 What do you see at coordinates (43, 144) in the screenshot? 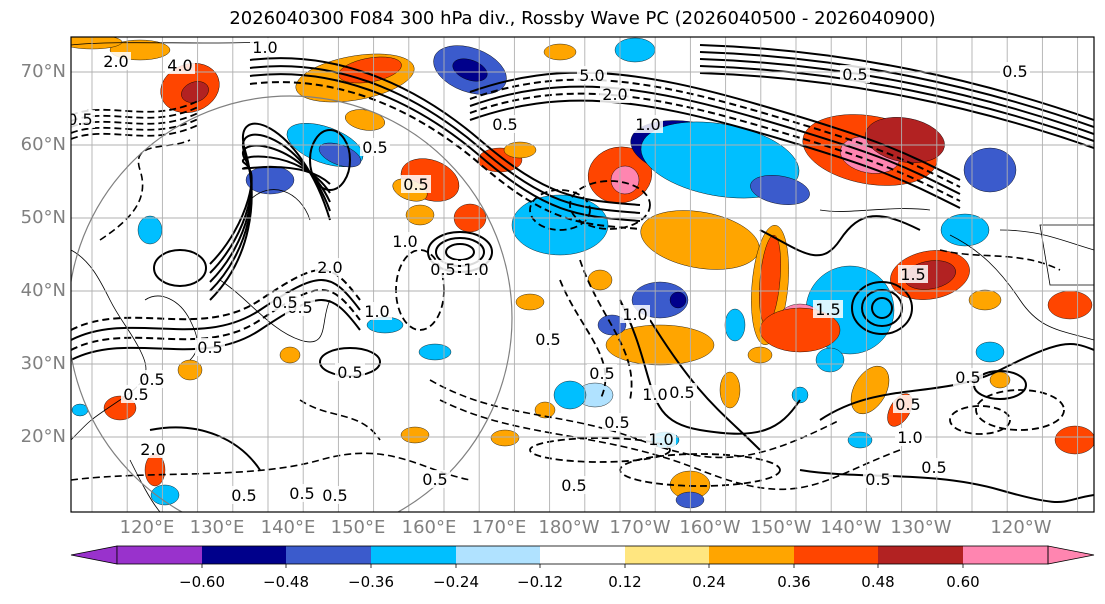
I see `lat-label: 60°N` at bounding box center [43, 144].